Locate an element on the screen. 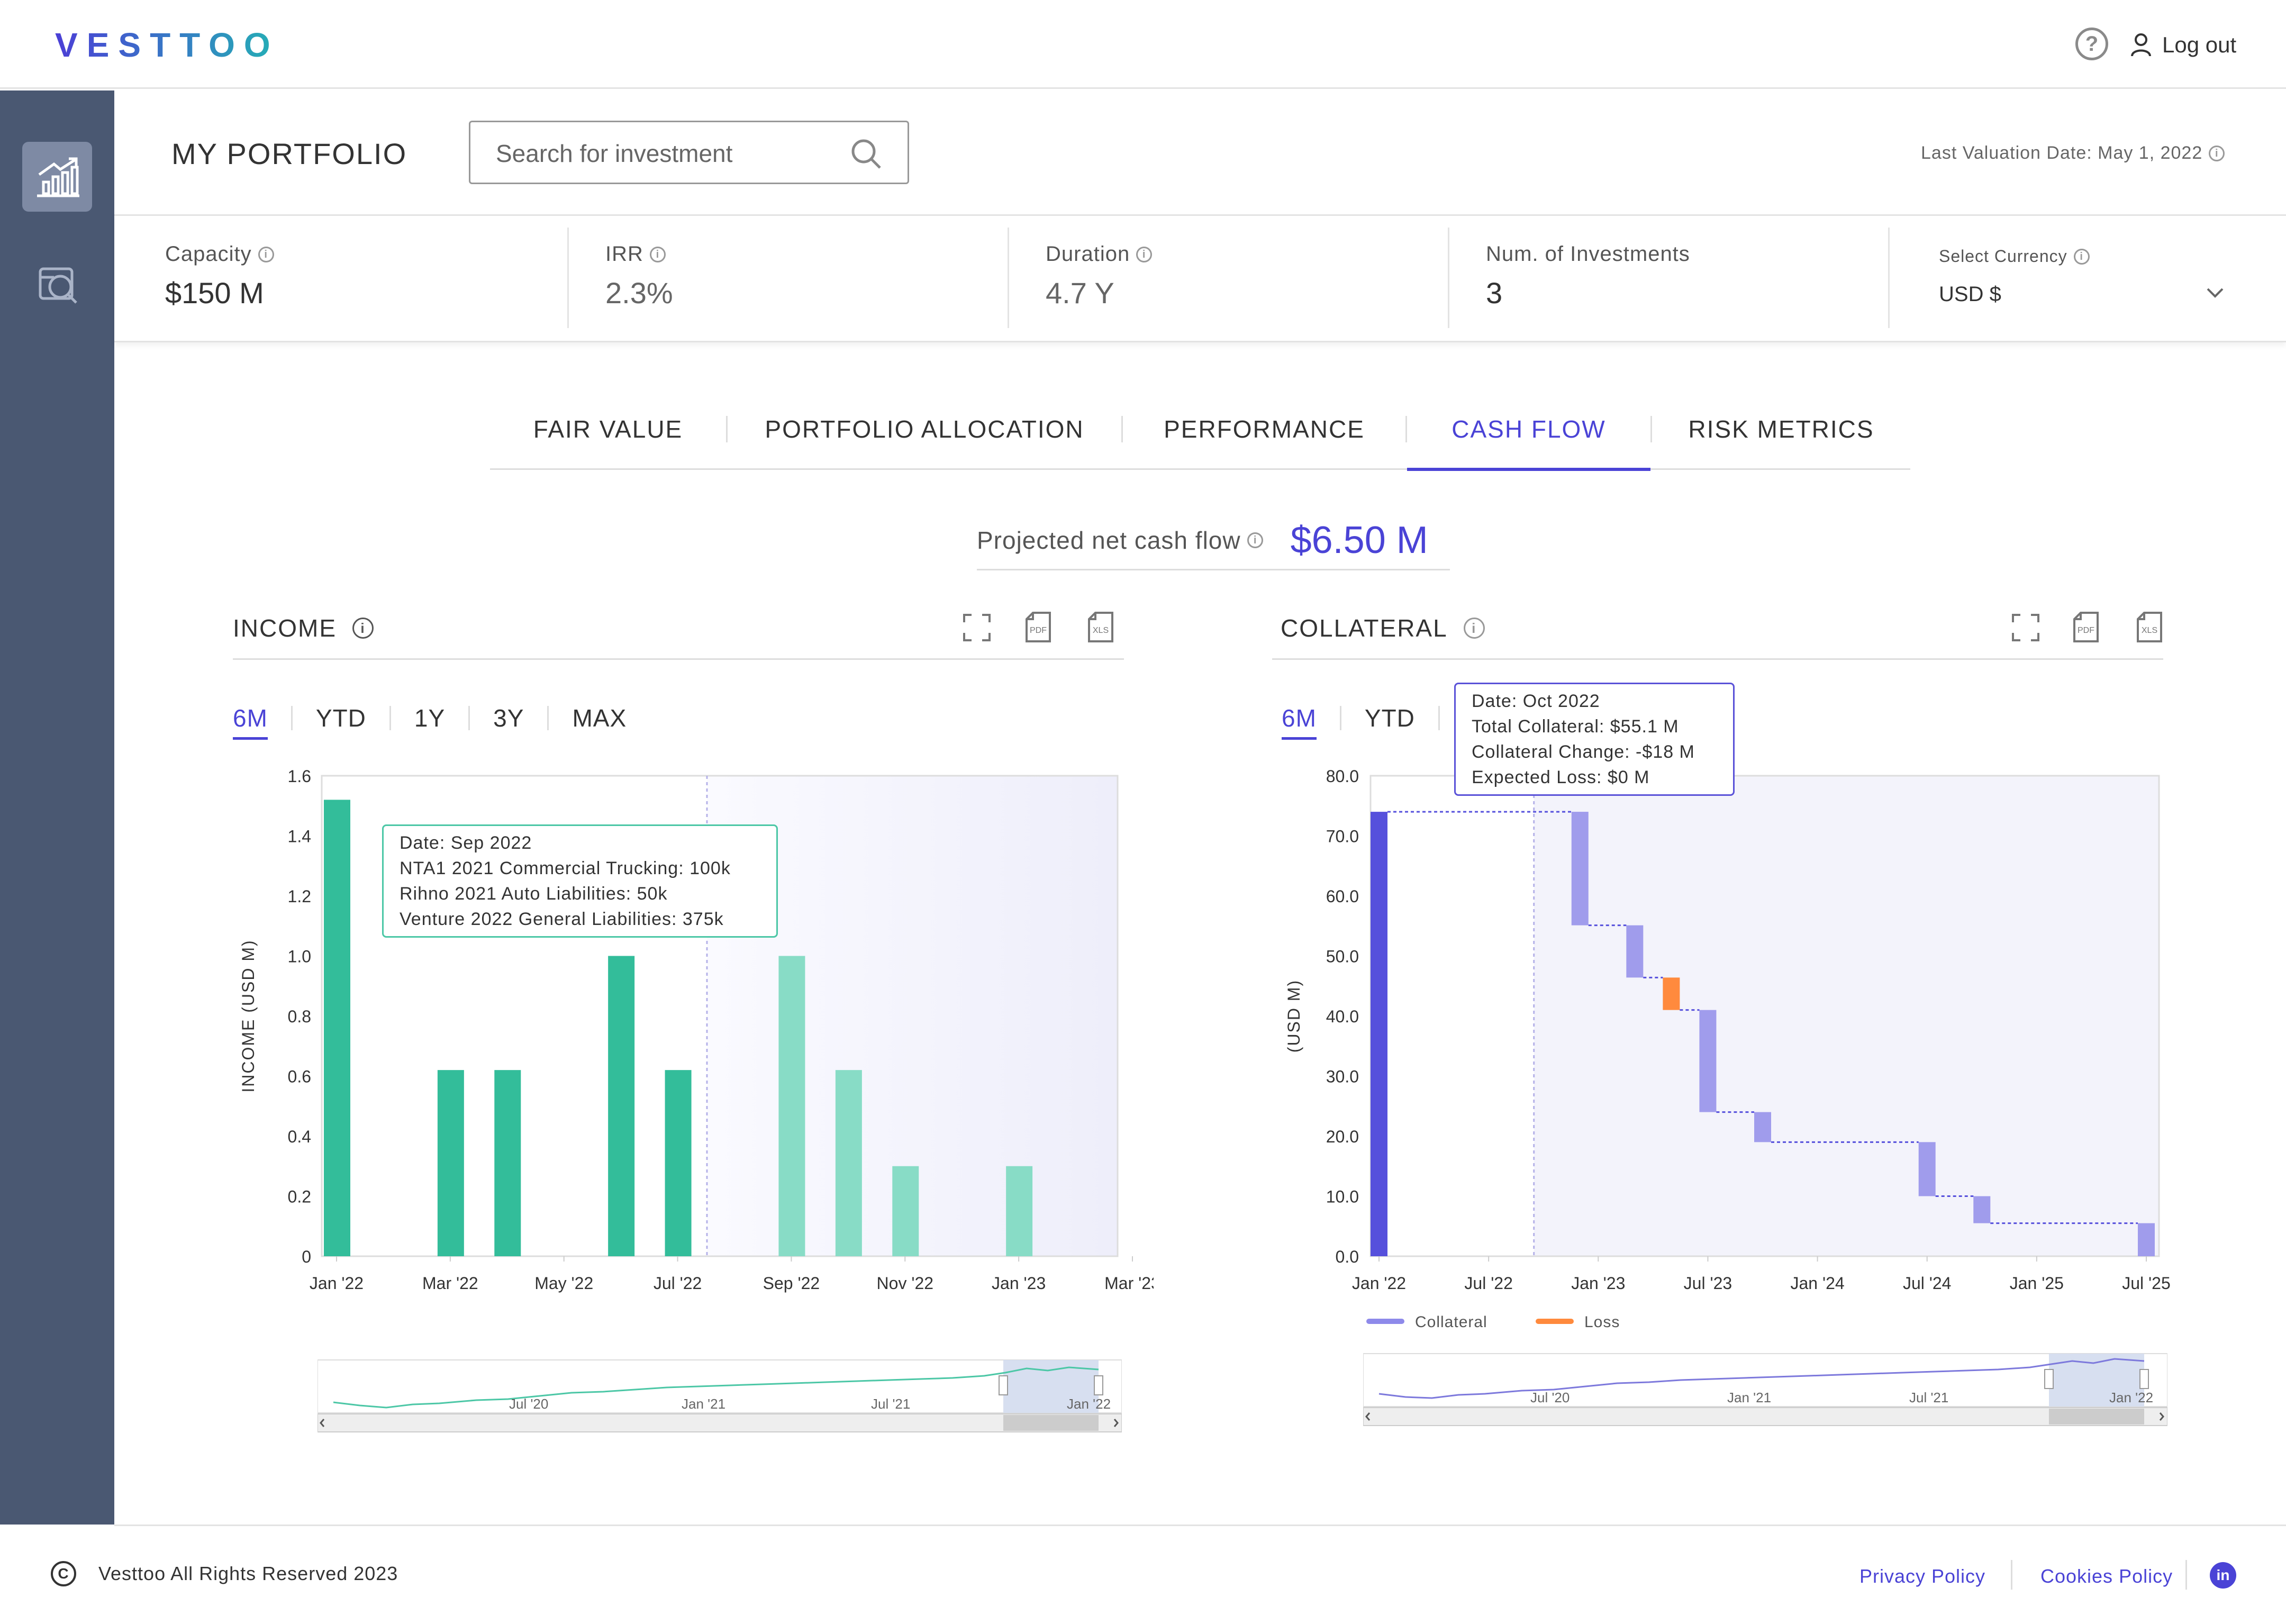  y-tick-label: 80.0 is located at coordinates (1342, 777).